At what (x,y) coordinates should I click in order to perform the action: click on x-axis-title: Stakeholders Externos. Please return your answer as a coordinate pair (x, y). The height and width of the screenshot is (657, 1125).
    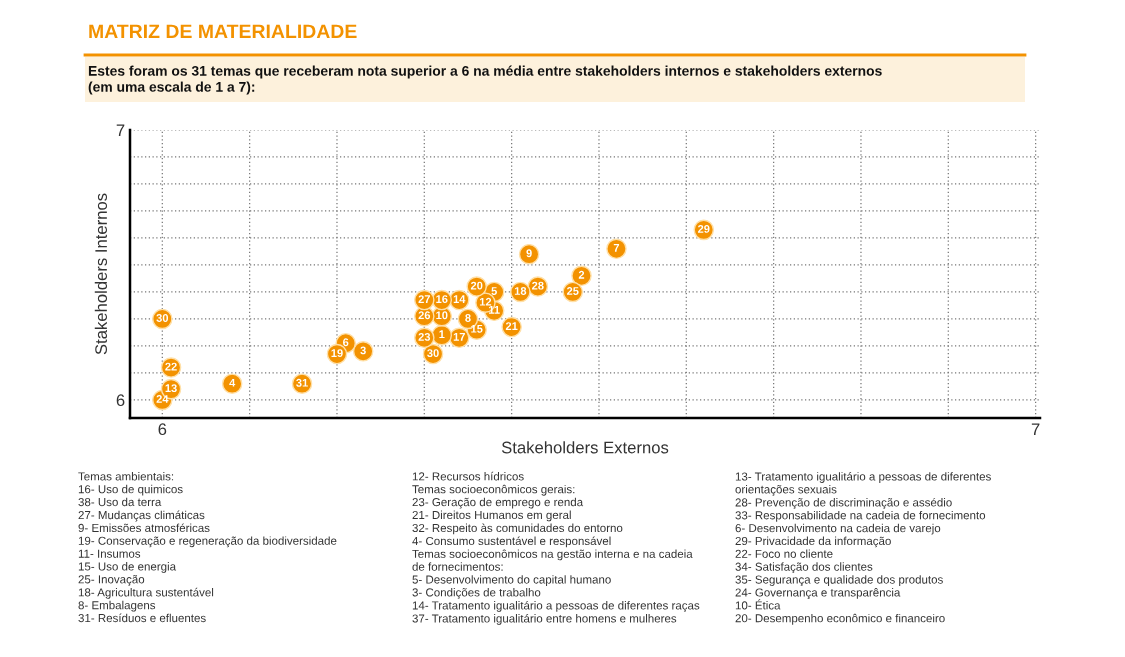
    Looking at the image, I should click on (585, 447).